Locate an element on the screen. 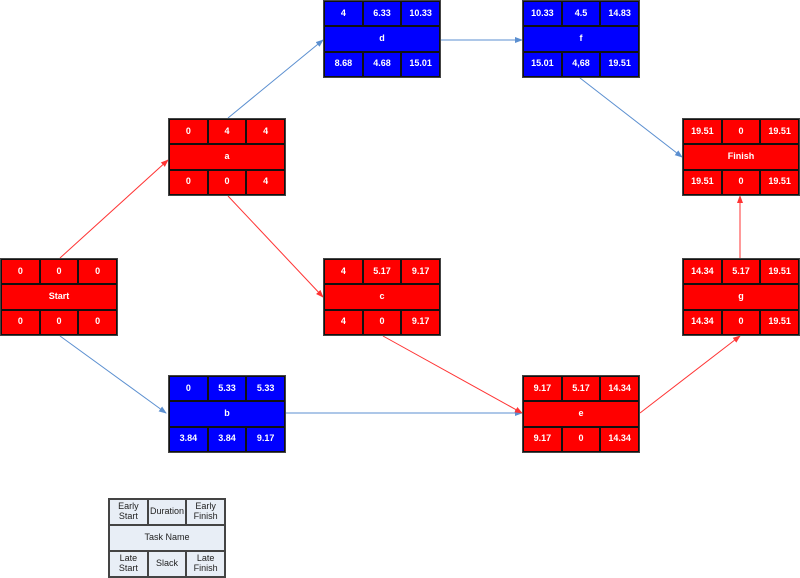  arrow-start-to-b is located at coordinates (113, 374).